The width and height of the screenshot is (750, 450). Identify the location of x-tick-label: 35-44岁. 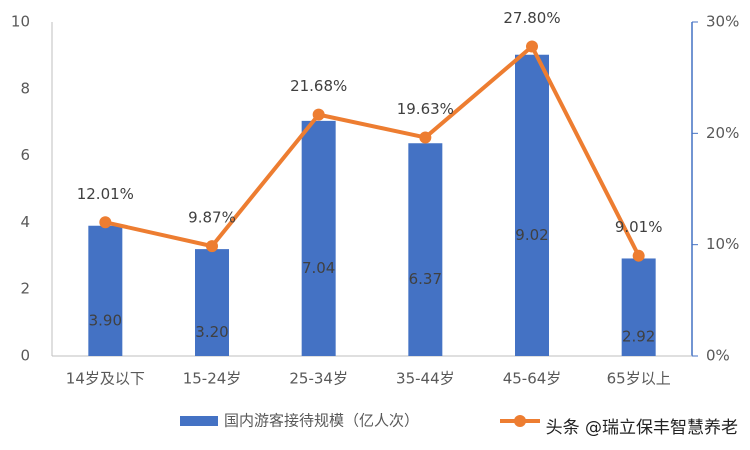
(425, 379).